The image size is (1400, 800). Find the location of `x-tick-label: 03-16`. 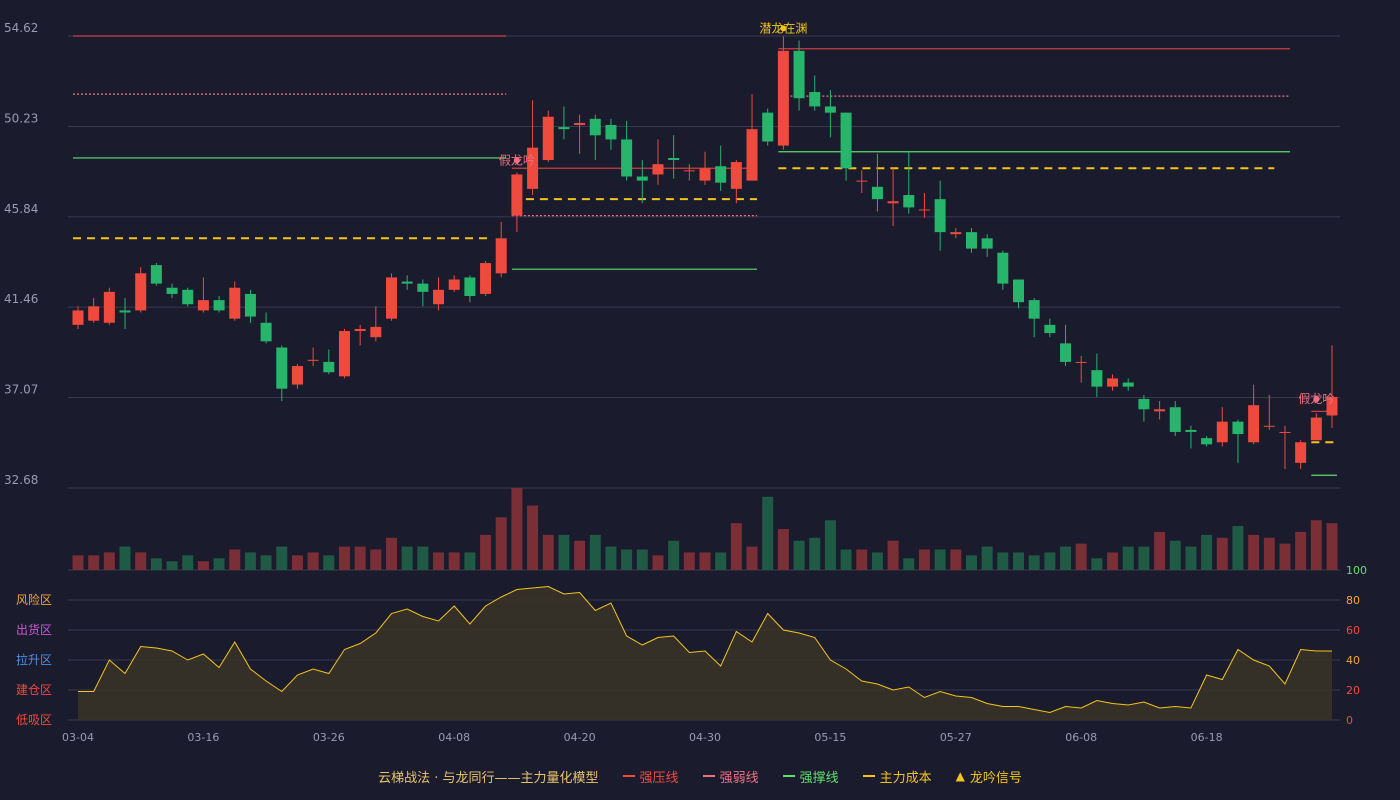

x-tick-label: 03-16 is located at coordinates (203, 737).